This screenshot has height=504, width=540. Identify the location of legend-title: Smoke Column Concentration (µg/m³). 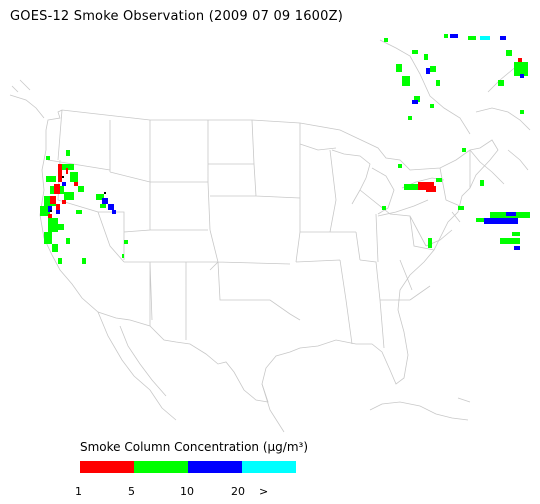
(194, 447).